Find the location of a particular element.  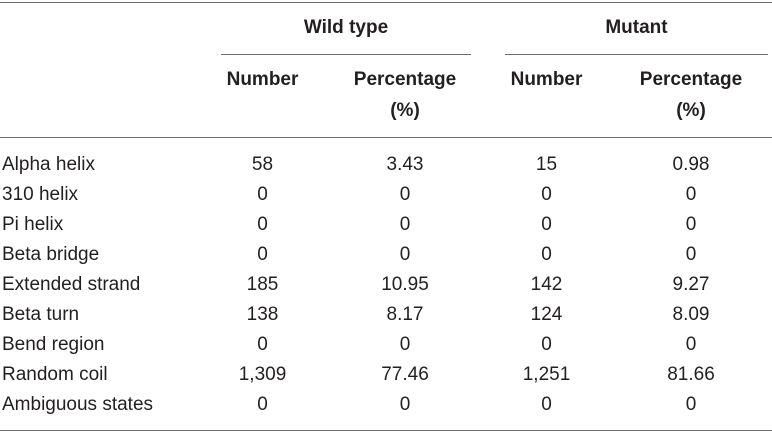

table-row: Alpha helix 58 3.43 15 0.98 is located at coordinates (386, 165).